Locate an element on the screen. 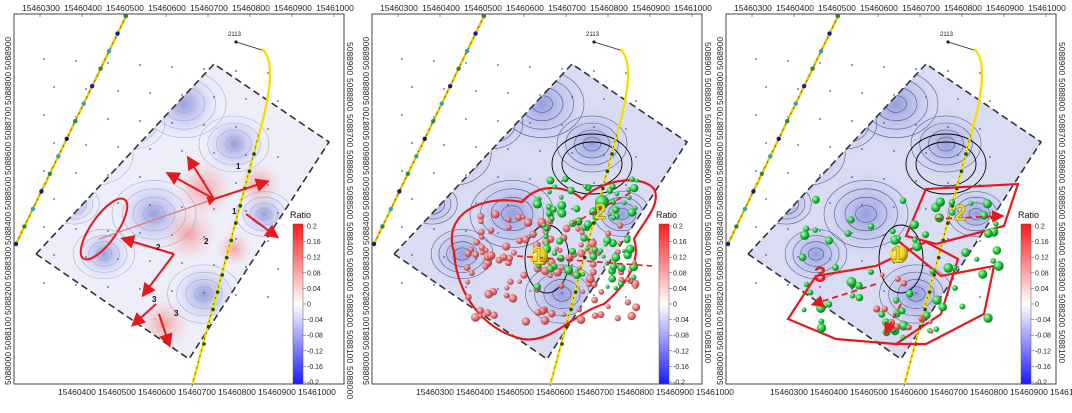 This screenshot has width=1072, height=413. left-tick-label: 5088700 is located at coordinates (366, 123).